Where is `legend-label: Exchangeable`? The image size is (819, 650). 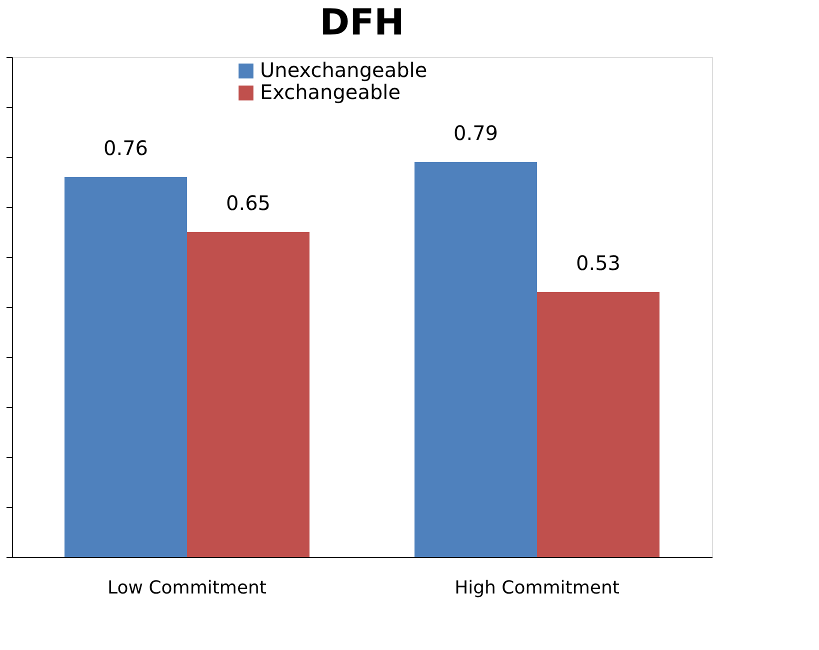
legend-label: Exchangeable is located at coordinates (330, 92).